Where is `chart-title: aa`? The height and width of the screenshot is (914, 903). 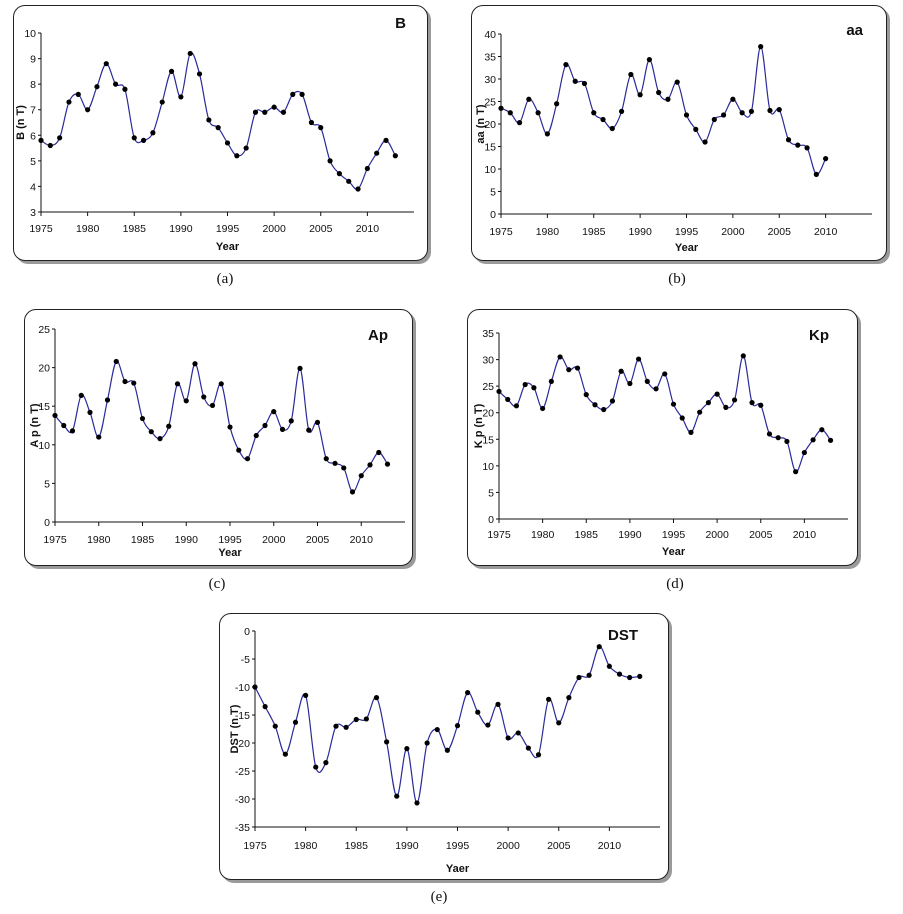 chart-title: aa is located at coordinates (854, 30).